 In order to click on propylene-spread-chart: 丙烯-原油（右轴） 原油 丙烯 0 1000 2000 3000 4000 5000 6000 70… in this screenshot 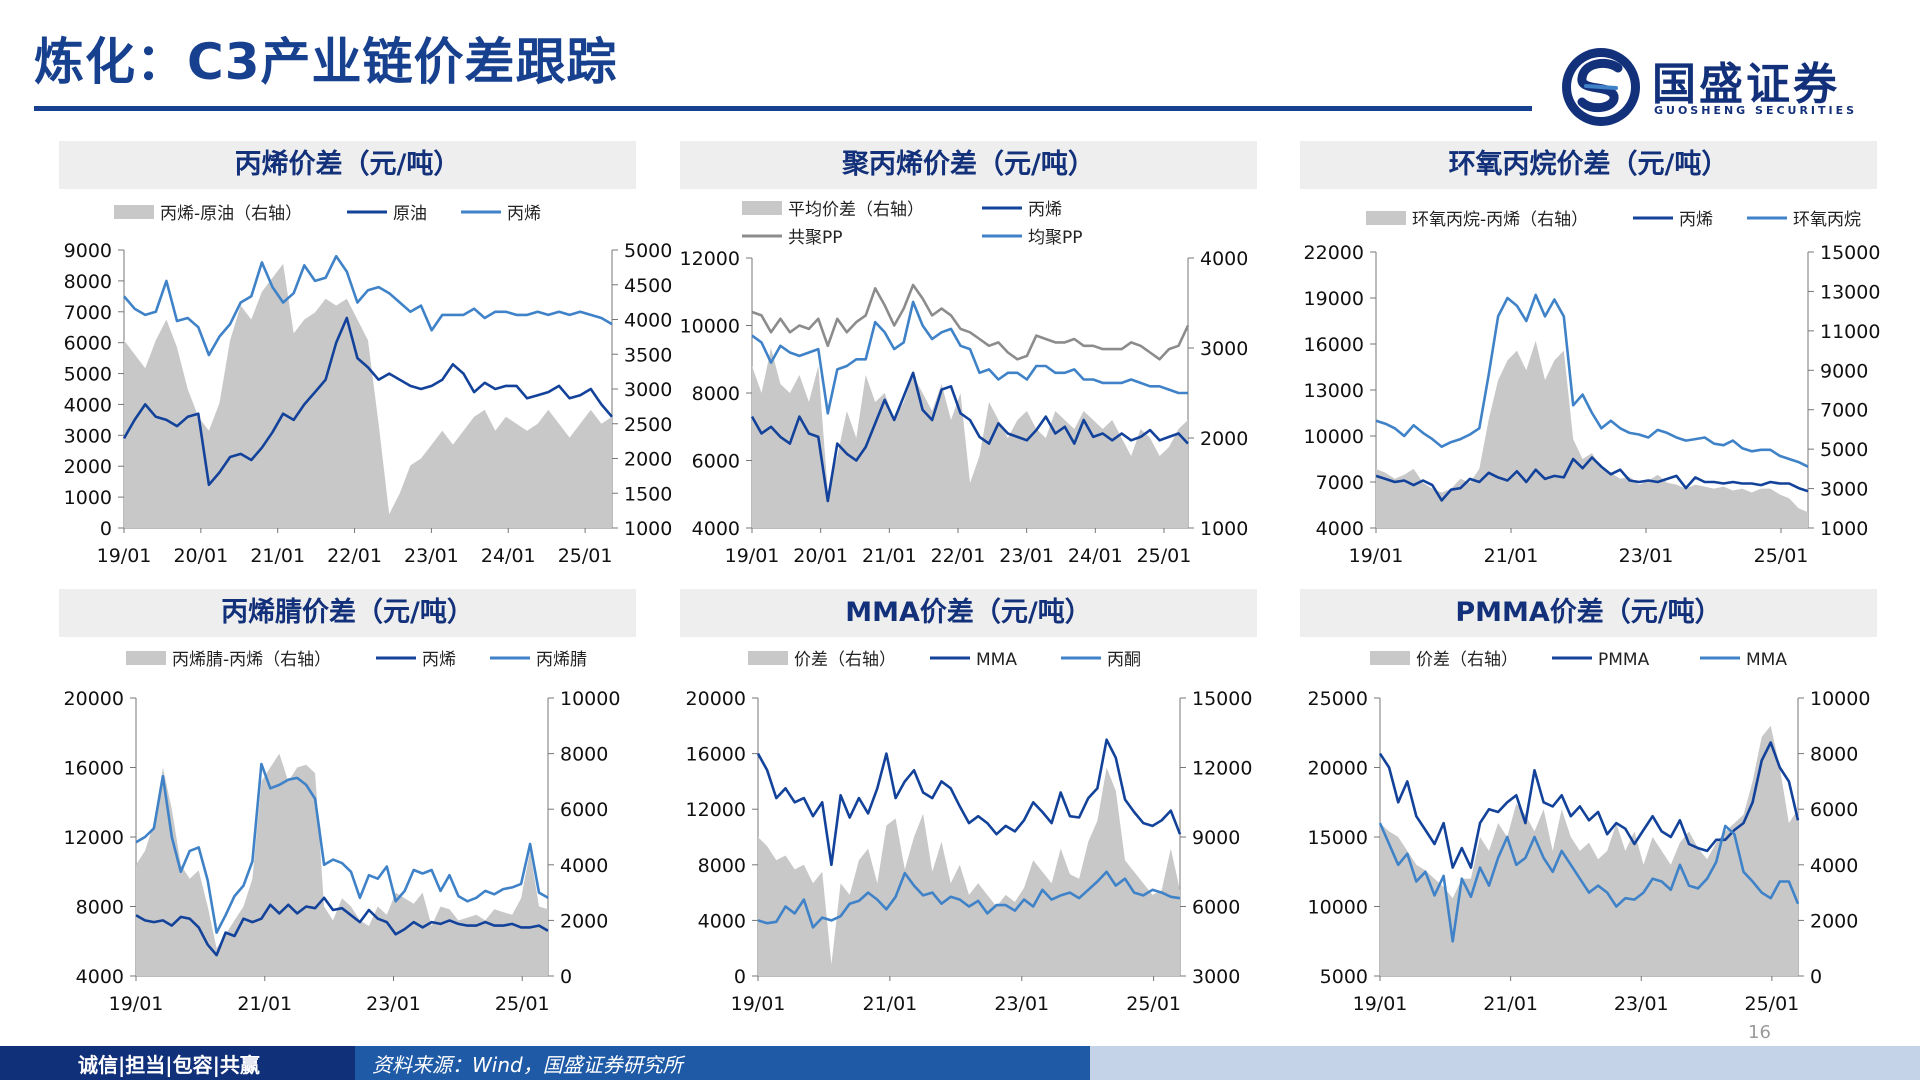, I will do `click(368, 385)`.